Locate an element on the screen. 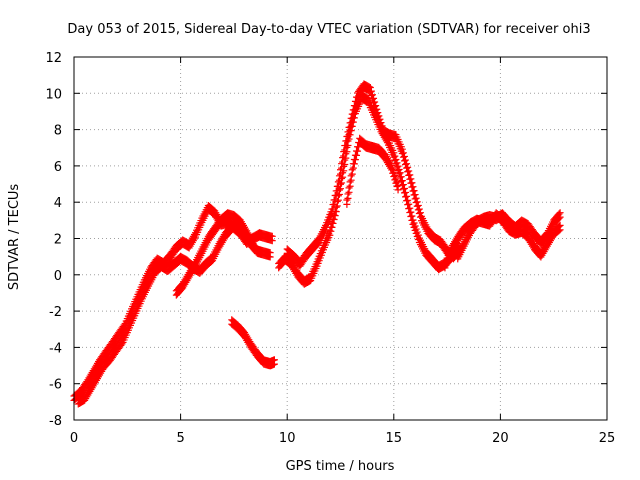  x-axis-label: GPS time / hours is located at coordinates (340, 466).